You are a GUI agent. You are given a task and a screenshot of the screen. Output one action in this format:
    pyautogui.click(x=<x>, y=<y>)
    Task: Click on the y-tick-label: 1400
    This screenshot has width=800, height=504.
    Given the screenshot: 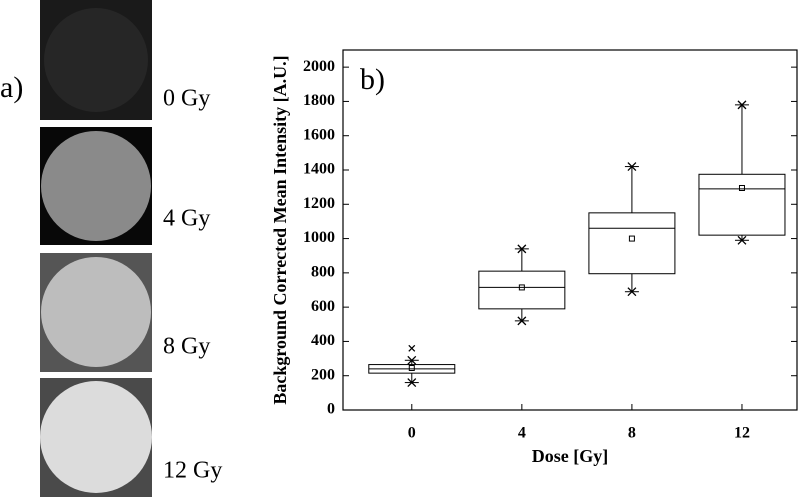 What is the action you would take?
    pyautogui.click(x=319, y=169)
    